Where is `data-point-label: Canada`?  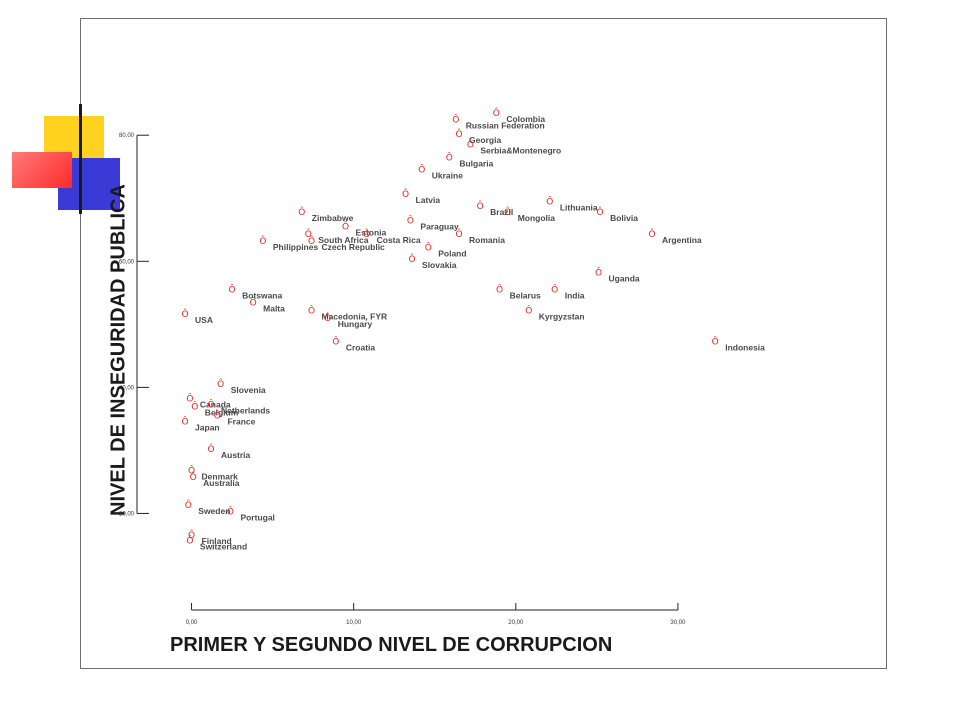
data-point-label: Canada is located at coordinates (215, 405).